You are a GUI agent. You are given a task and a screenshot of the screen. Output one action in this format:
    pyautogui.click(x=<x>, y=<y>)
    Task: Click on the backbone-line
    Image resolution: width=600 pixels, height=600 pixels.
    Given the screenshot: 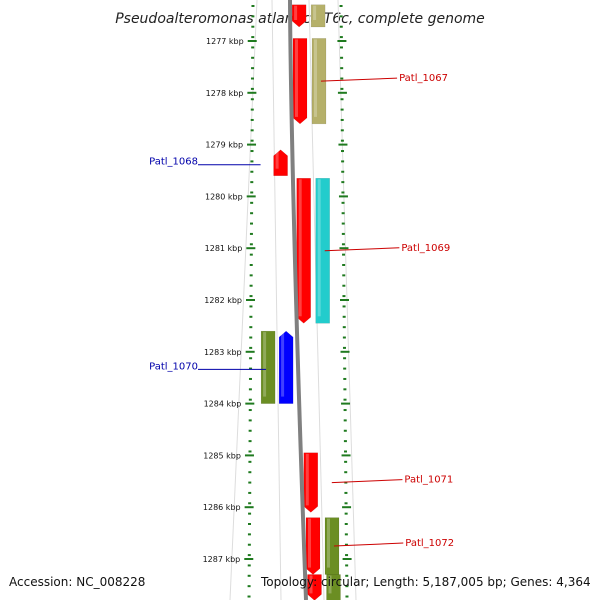 What is the action you would take?
    pyautogui.click(x=298, y=300)
    